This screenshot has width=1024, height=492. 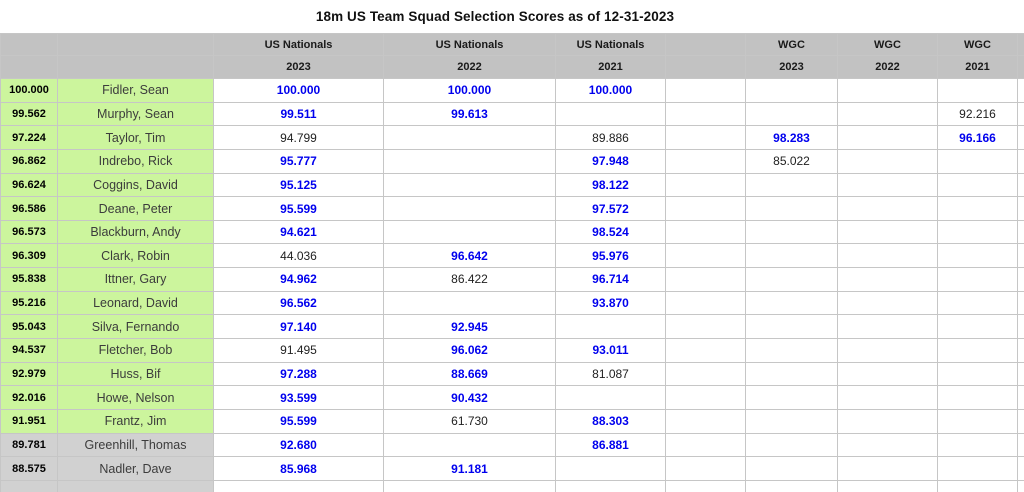 I want to click on total-score-cell: 96.862, so click(x=29, y=161).